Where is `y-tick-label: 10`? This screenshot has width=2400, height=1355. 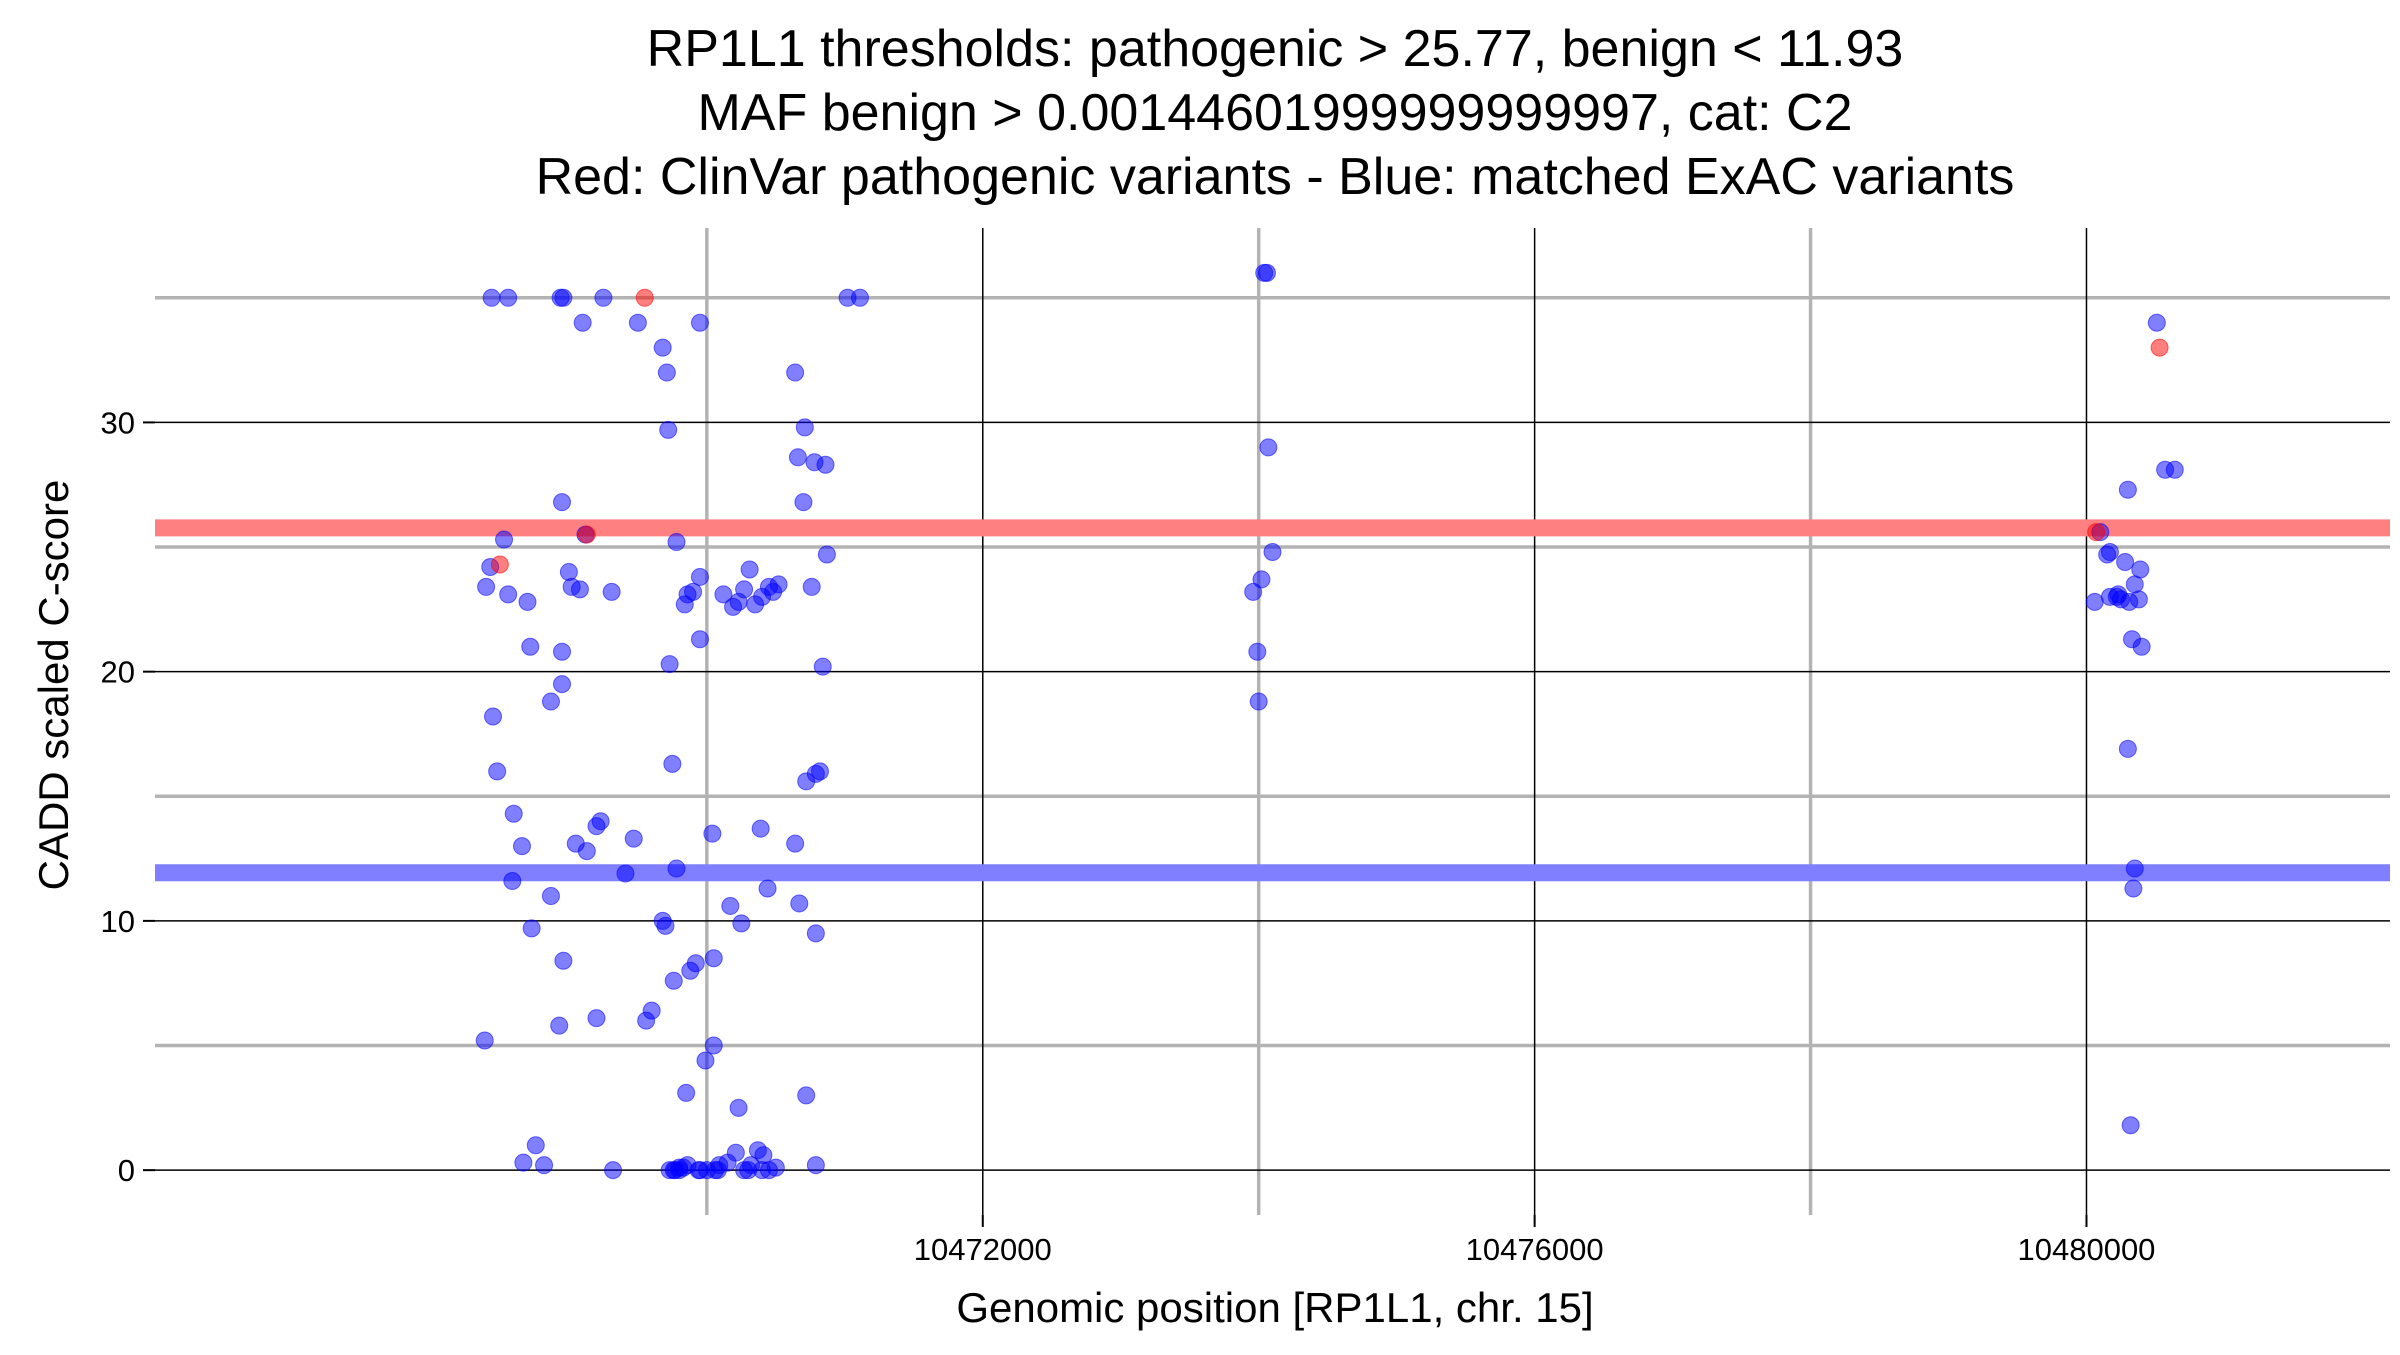 y-tick-label: 10 is located at coordinates (118, 921).